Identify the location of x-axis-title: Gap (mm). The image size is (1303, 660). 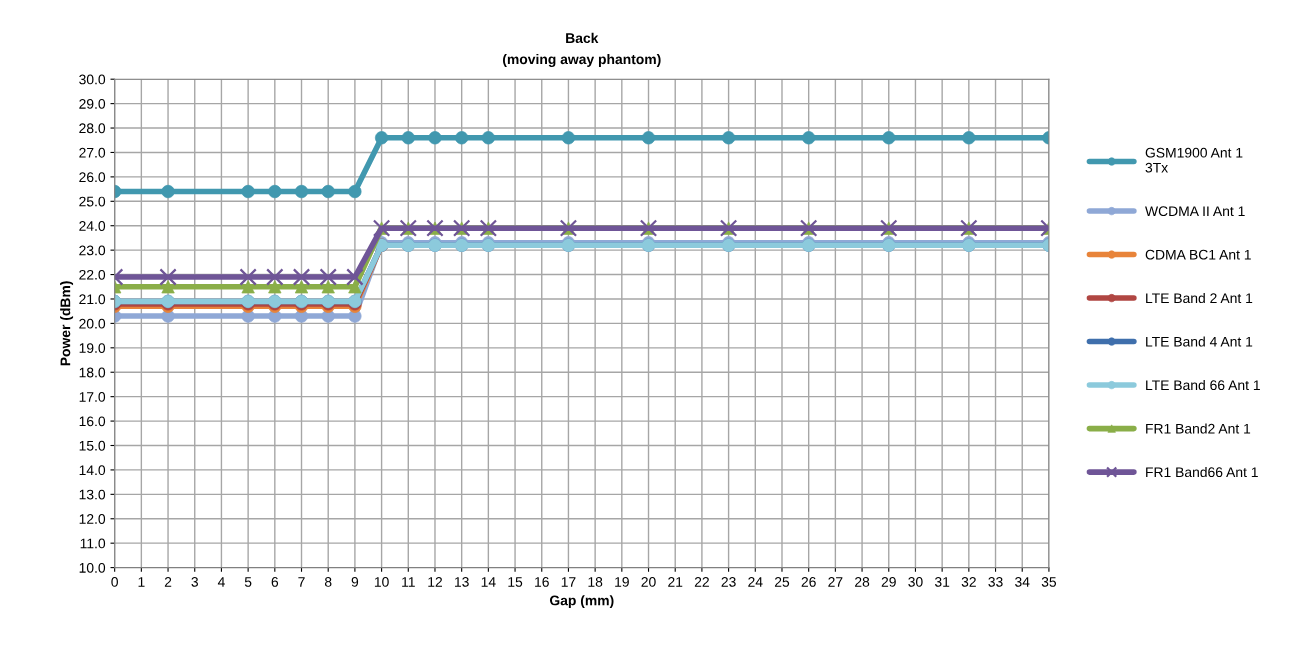
(581, 602).